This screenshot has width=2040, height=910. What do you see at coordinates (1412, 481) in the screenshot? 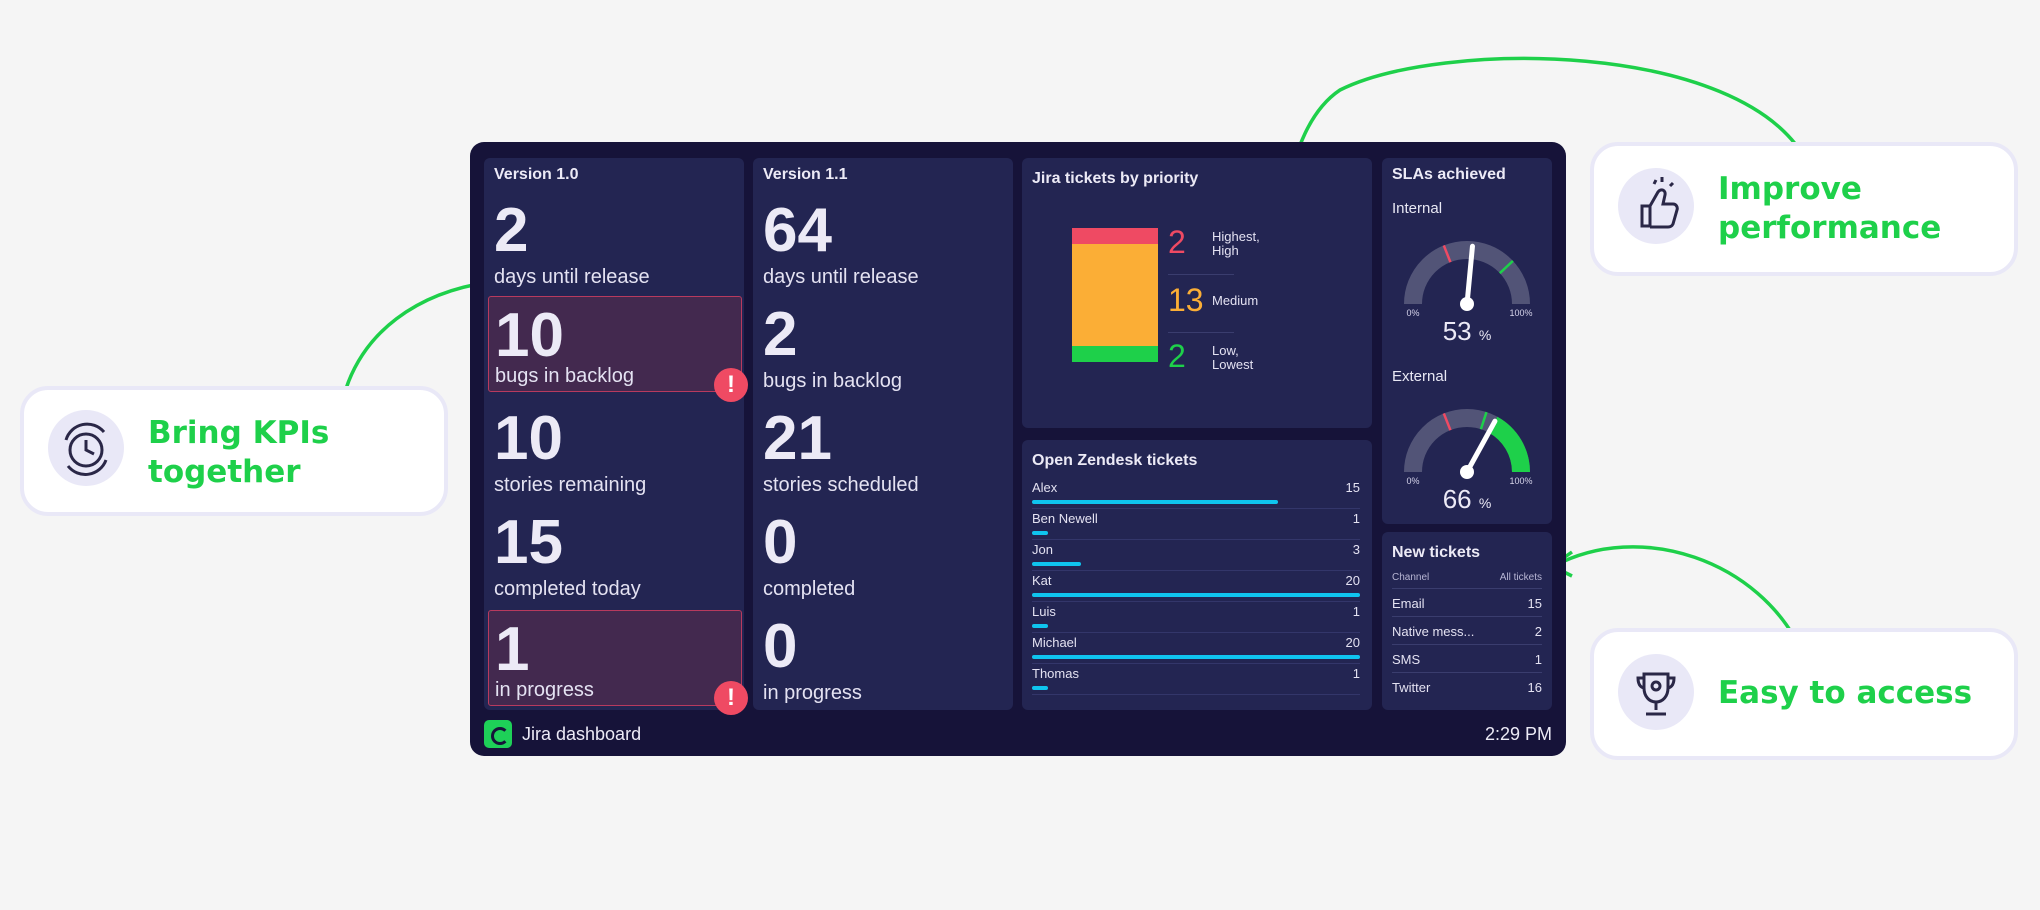
I see `gauge-min-label: 0%` at bounding box center [1412, 481].